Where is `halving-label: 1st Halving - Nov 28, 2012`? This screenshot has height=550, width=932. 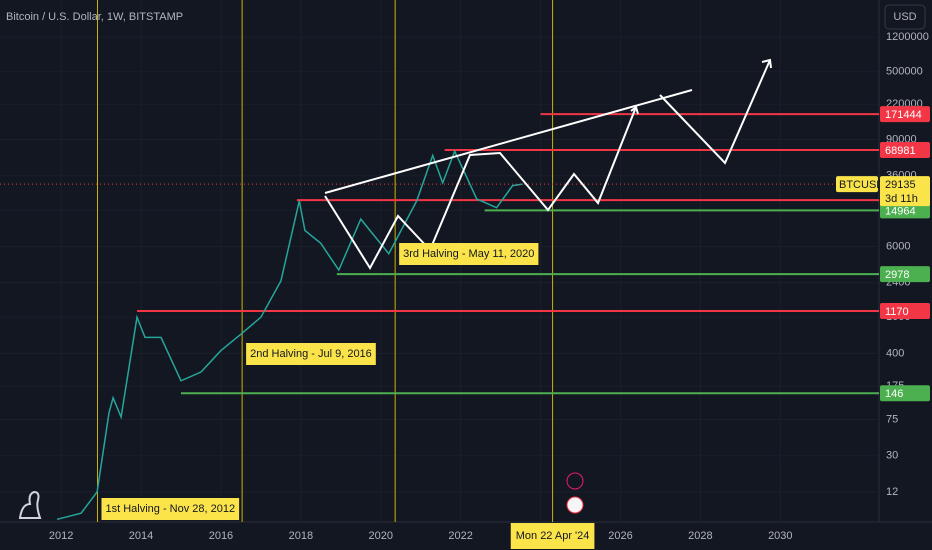
halving-label: 1st Halving - Nov 28, 2012 is located at coordinates (170, 509).